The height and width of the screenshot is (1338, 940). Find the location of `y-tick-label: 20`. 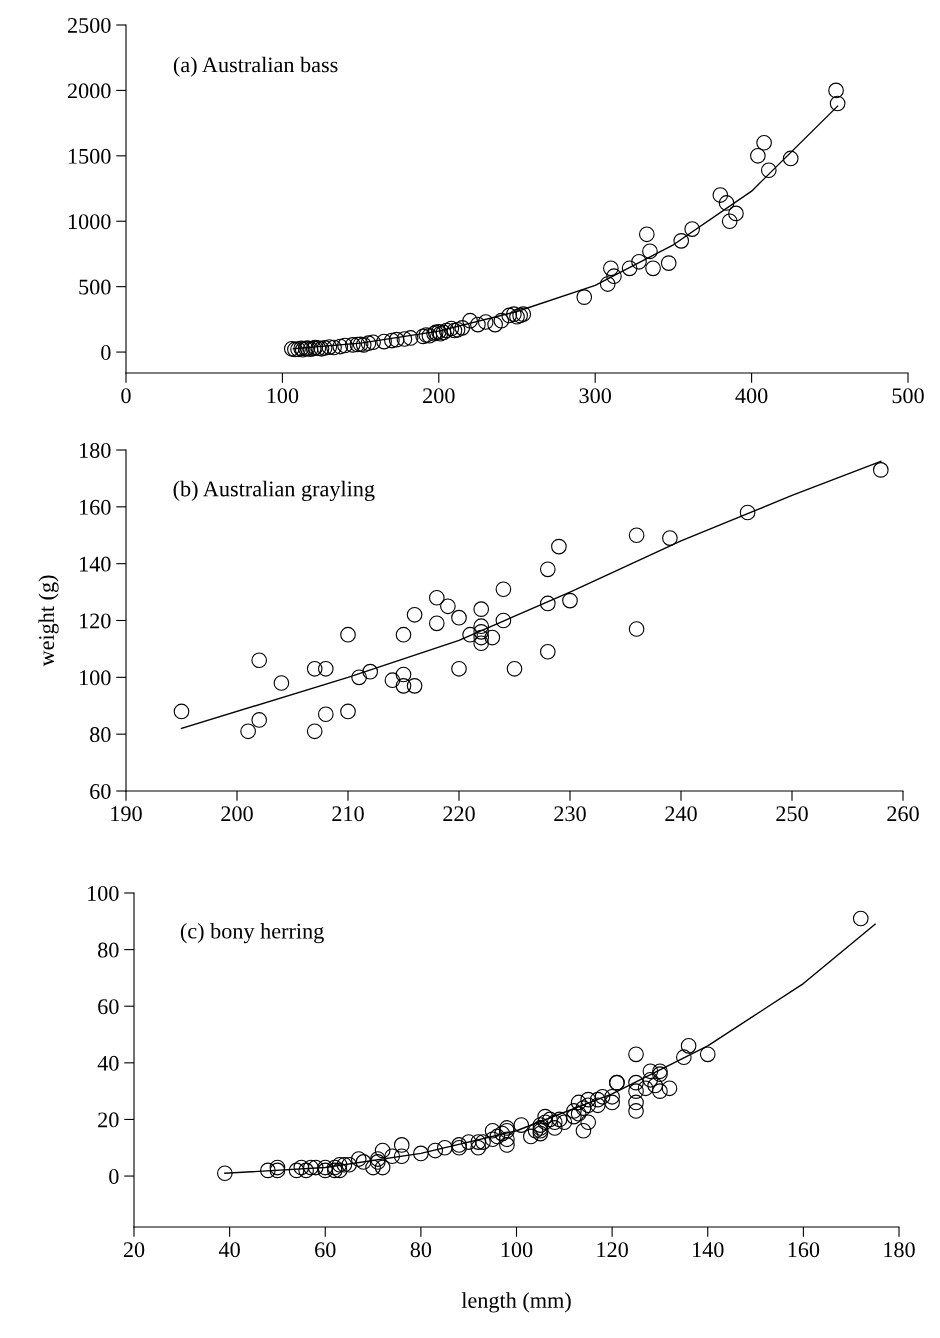

y-tick-label: 20 is located at coordinates (108, 1120).